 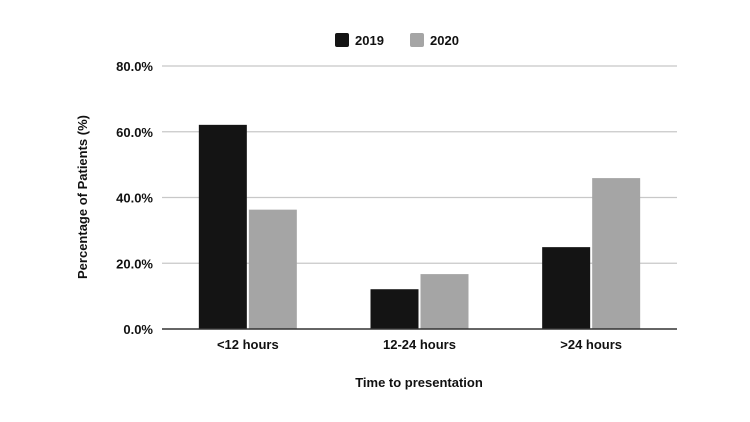 What do you see at coordinates (591, 344) in the screenshot?
I see `x-tick-label: >24 hours` at bounding box center [591, 344].